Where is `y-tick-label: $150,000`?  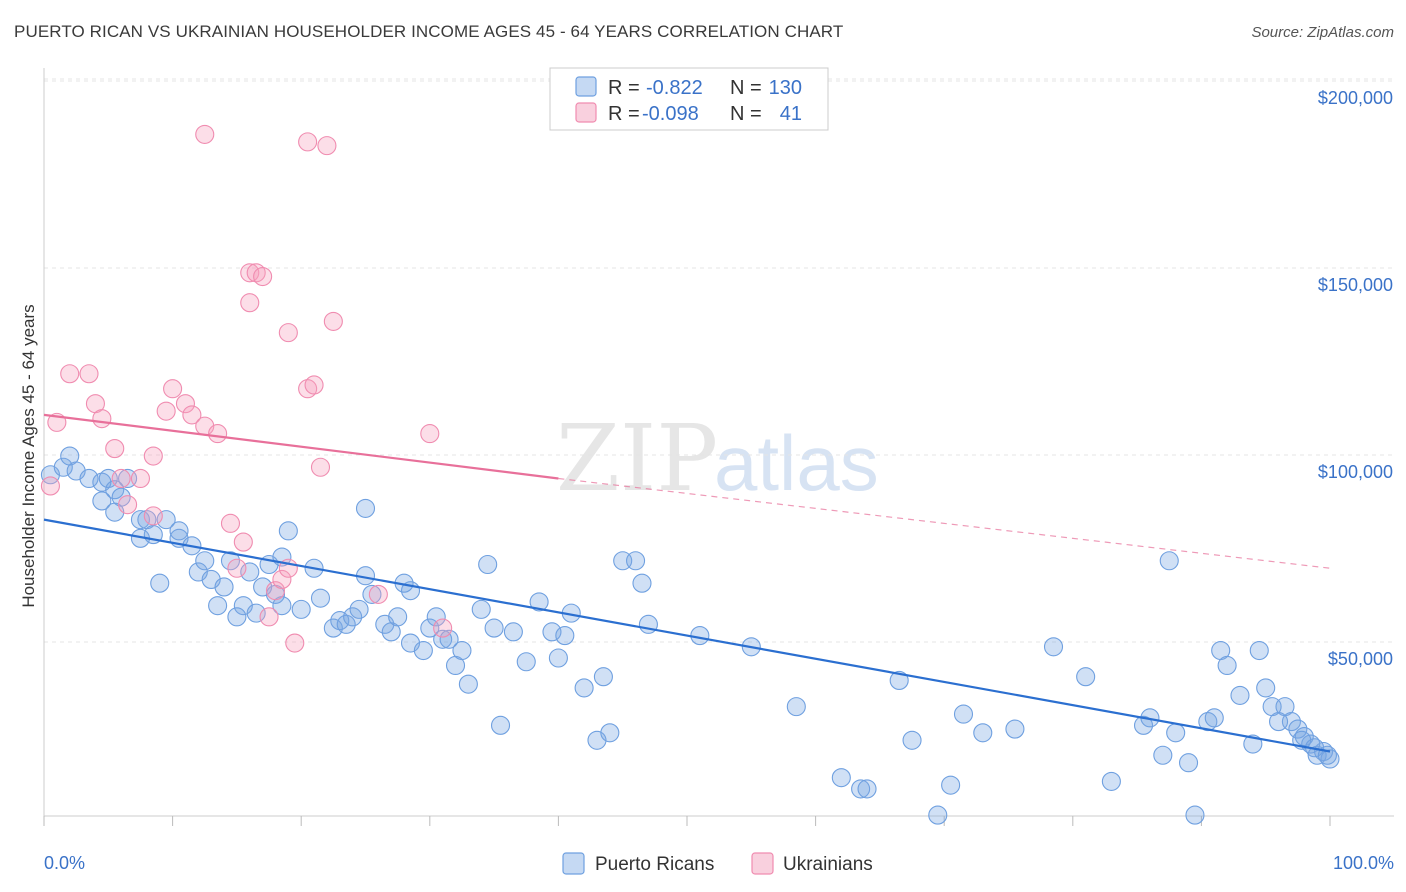
y-tick-label: $150,000 is located at coordinates (1355, 285).